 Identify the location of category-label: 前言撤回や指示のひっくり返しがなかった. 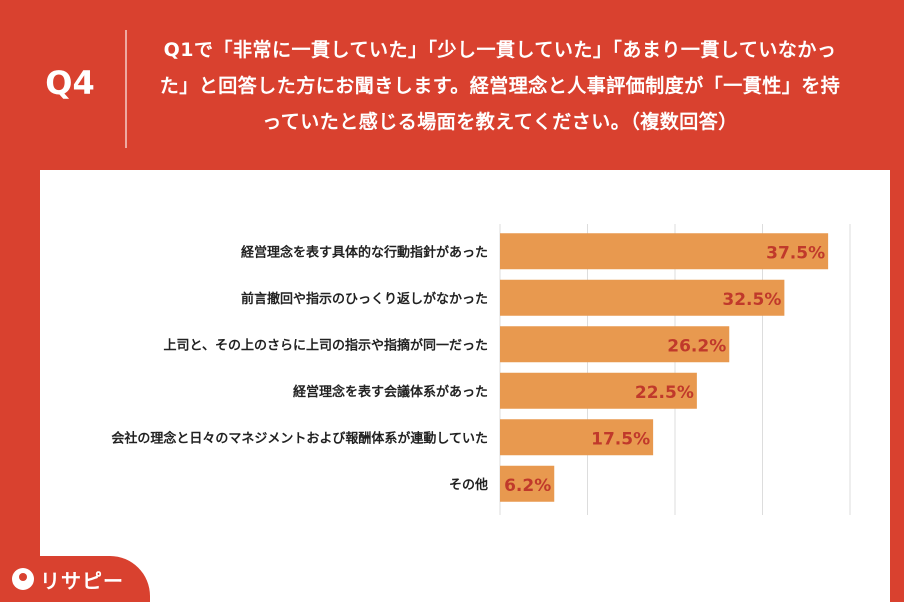
(364, 299).